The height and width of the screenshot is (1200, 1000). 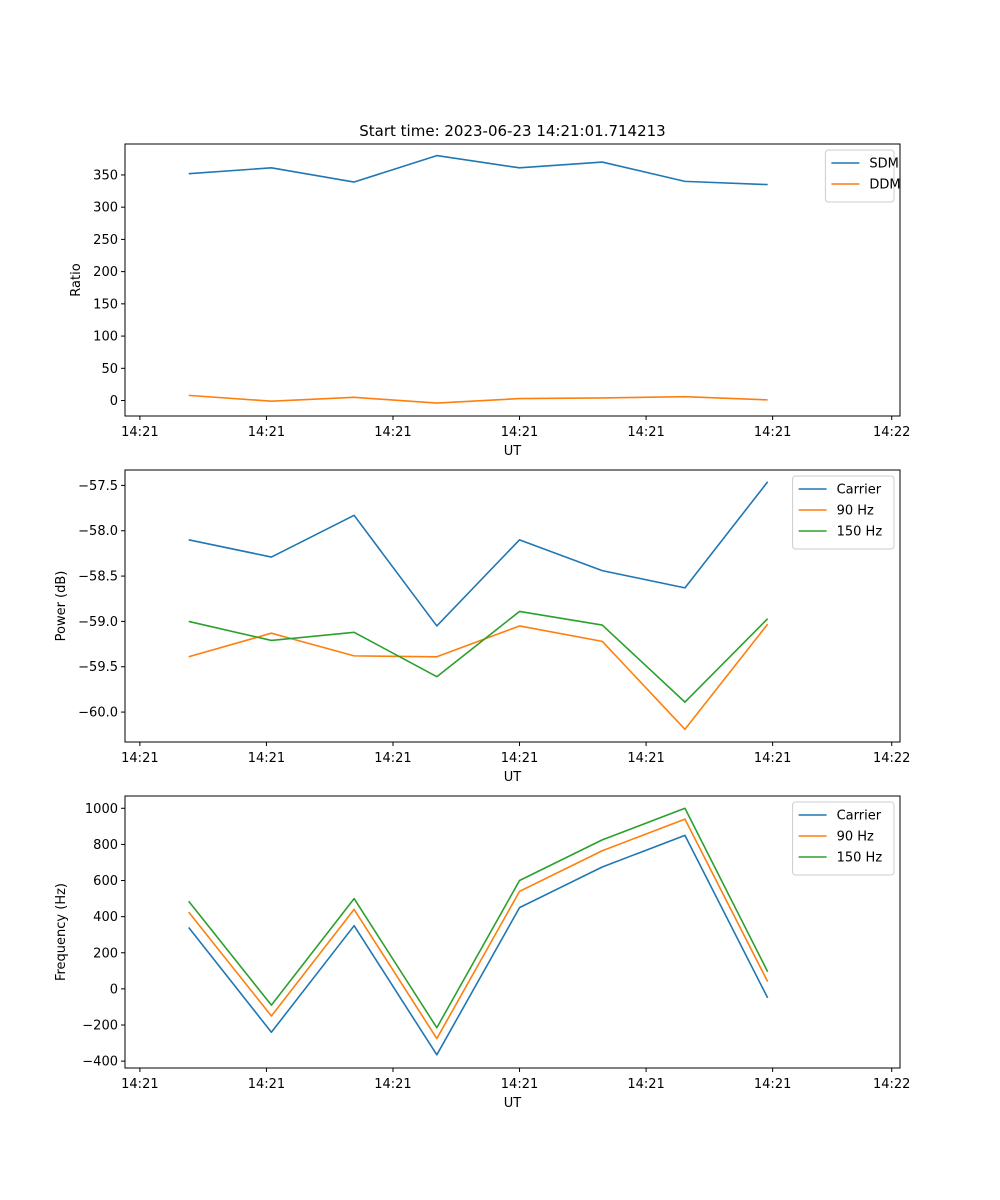 I want to click on y-tick-label: 150, so click(x=105, y=304).